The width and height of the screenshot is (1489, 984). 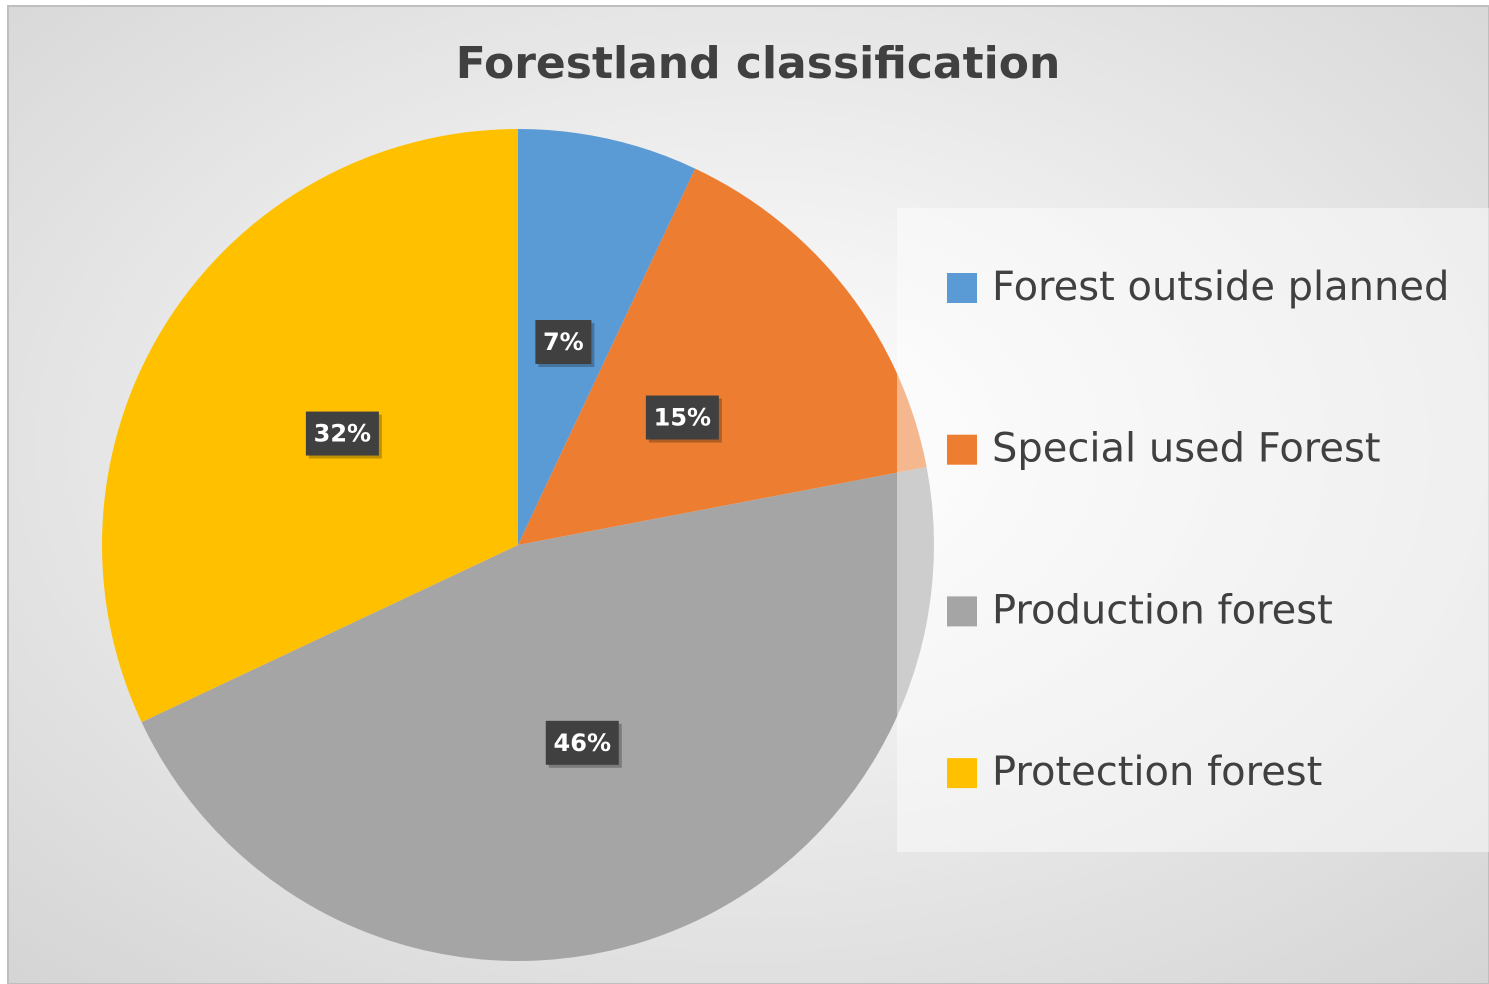 What do you see at coordinates (1157, 772) in the screenshot?
I see `legend-label: Protection forest` at bounding box center [1157, 772].